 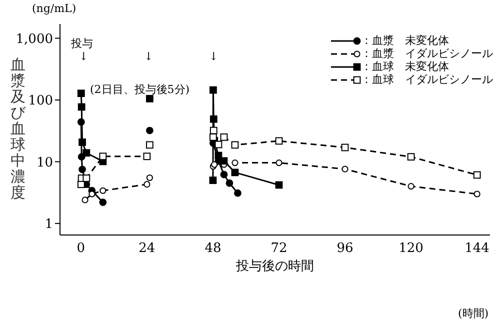 I want to click on x-tick-label: 48, so click(x=213, y=248).